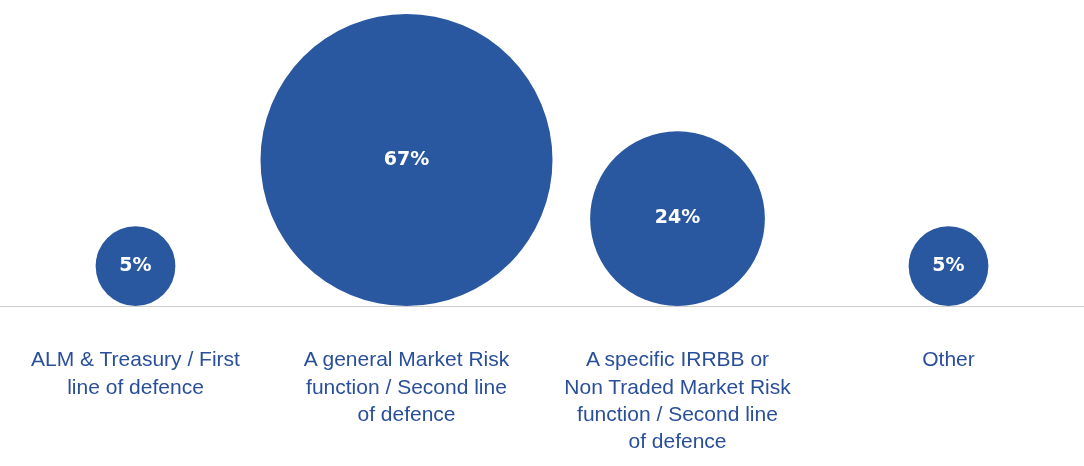 The image size is (1084, 466). What do you see at coordinates (678, 400) in the screenshot?
I see `category-label: A specific IRRBB or Non Traded Market Risk function / Second line of defence` at bounding box center [678, 400].